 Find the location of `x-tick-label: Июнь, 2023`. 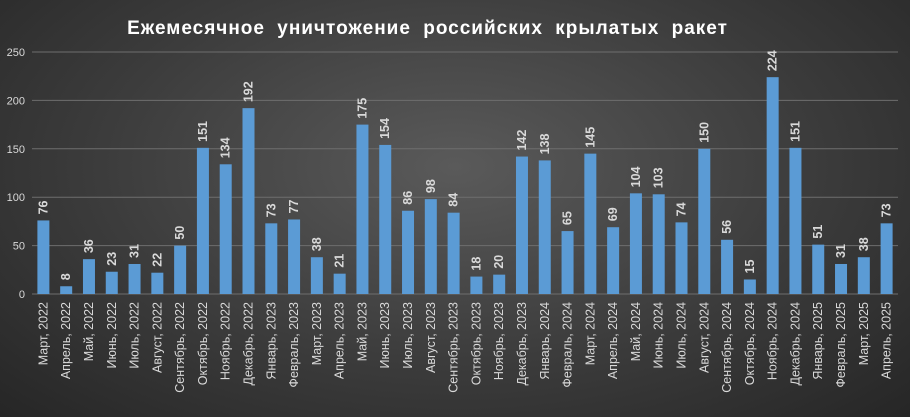

x-tick-label: Июнь, 2023 is located at coordinates (385, 335).